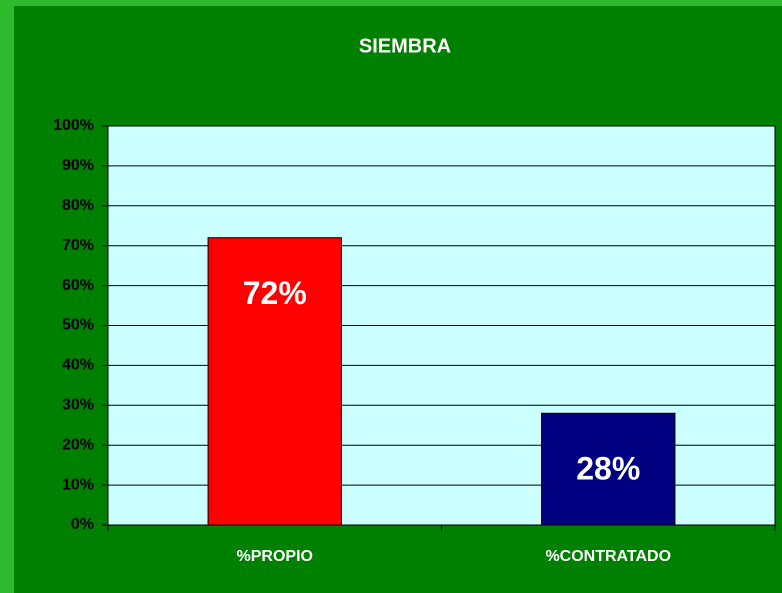  Describe the element at coordinates (275, 293) in the screenshot. I see `data-label: 72%` at that location.